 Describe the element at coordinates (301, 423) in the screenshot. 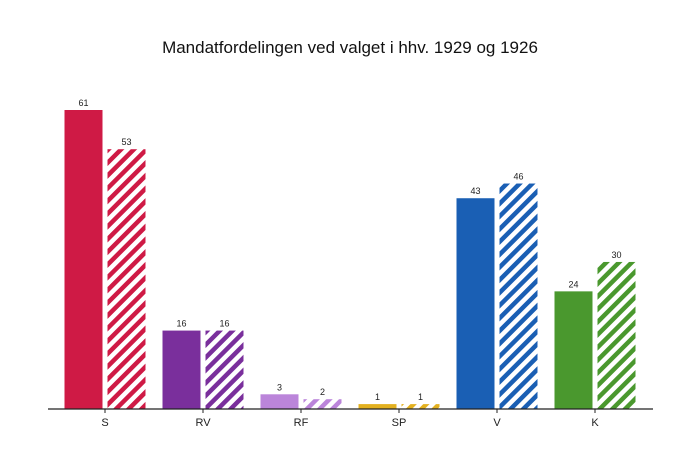

I see `x-tick-label-rf: RF` at that location.